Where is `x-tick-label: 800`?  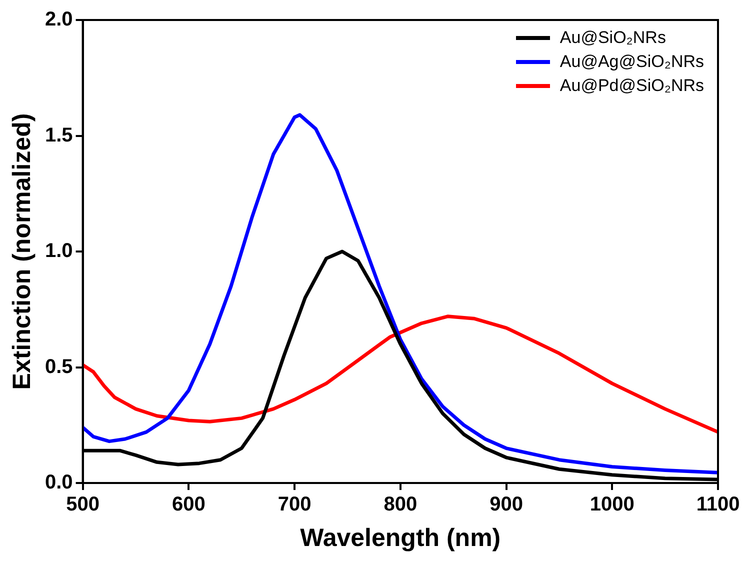
x-tick-label: 800 is located at coordinates (401, 505).